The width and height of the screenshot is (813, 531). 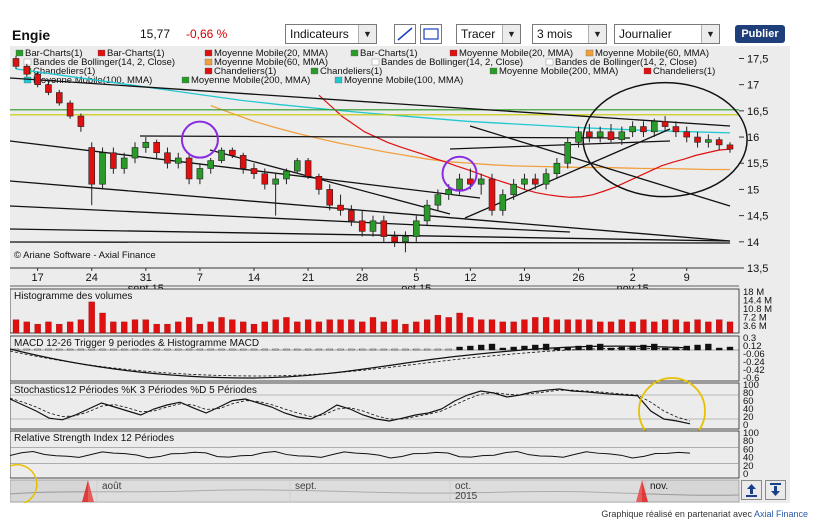 What do you see at coordinates (367, 34) in the screenshot?
I see `chevron-down-icon: ▼` at bounding box center [367, 34].